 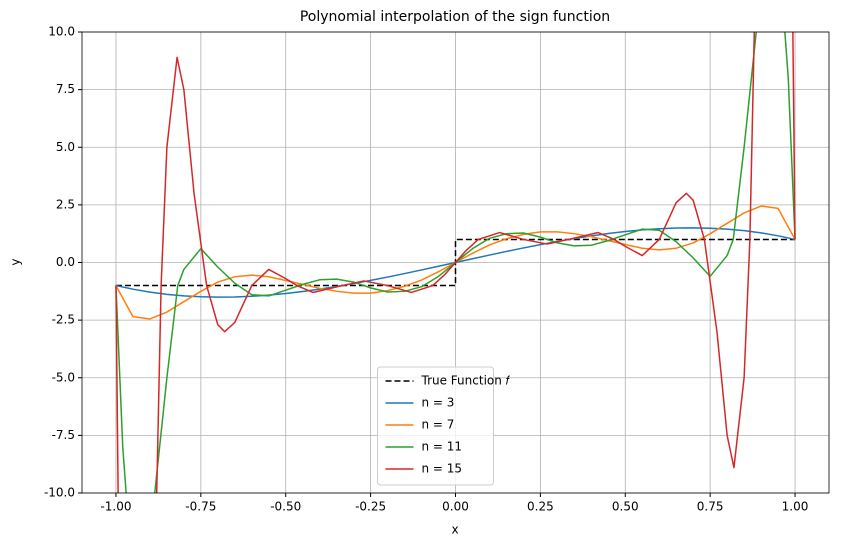 I want to click on y-tick-label: -10.0, so click(x=59, y=493).